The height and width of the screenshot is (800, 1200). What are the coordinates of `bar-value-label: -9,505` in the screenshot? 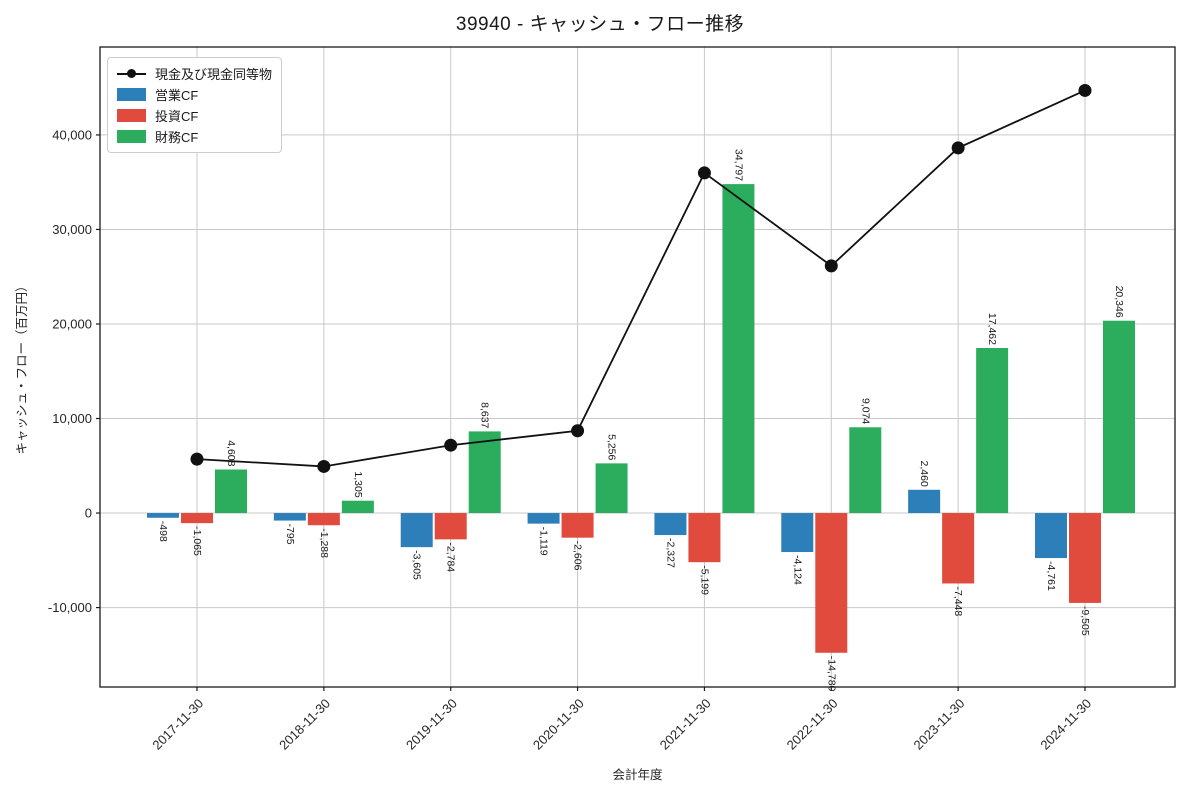 It's located at (1085, 621).